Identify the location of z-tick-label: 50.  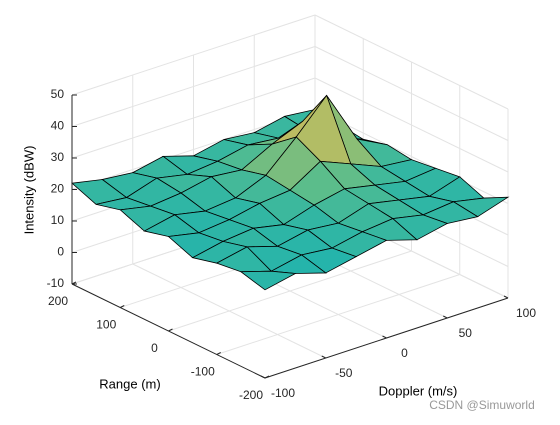
(58, 94).